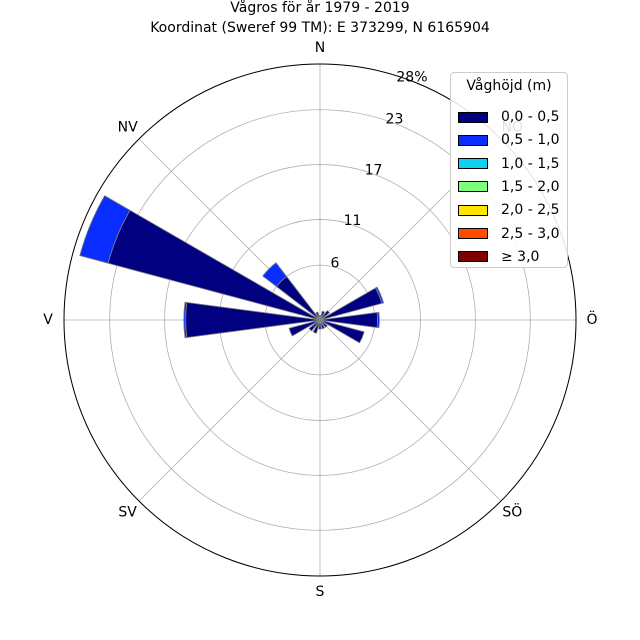 Image resolution: width=640 pixels, height=640 pixels. Describe the element at coordinates (591, 319) in the screenshot. I see `direction-label-2: Ö` at that location.